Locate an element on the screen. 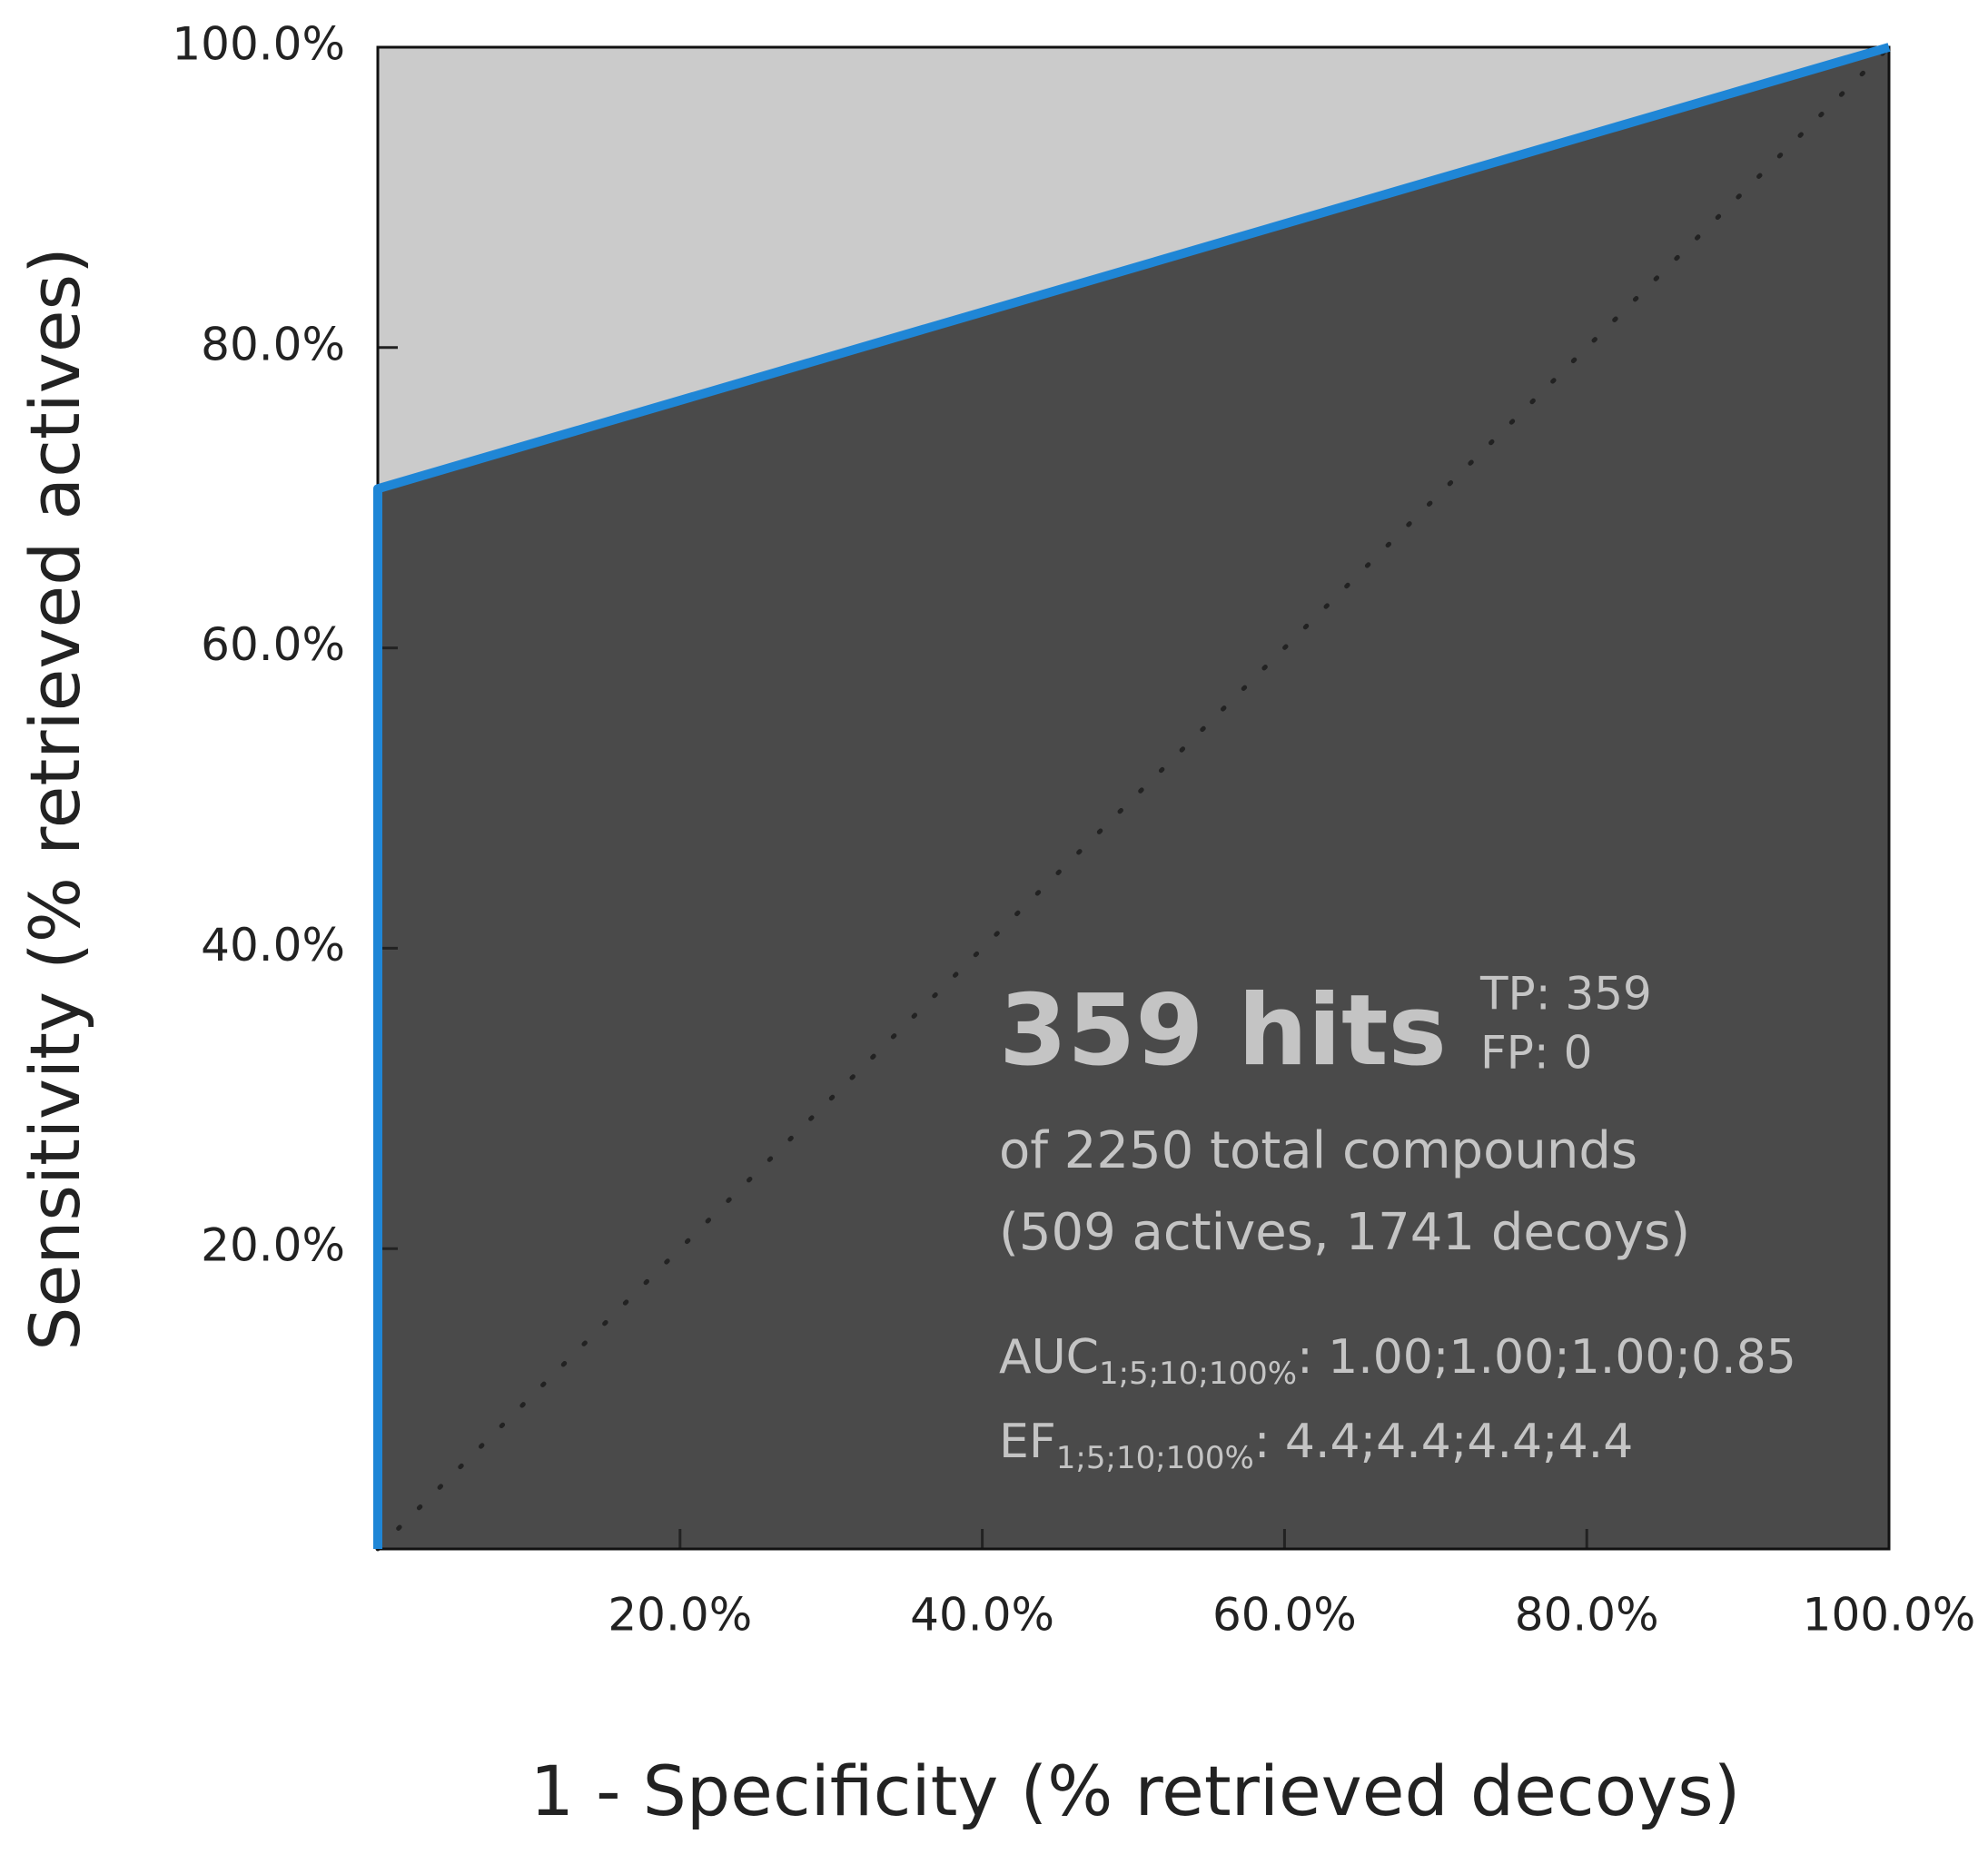  x-axis-title: 1 - Specificity (% retrieved decoys) is located at coordinates (1135, 1791).